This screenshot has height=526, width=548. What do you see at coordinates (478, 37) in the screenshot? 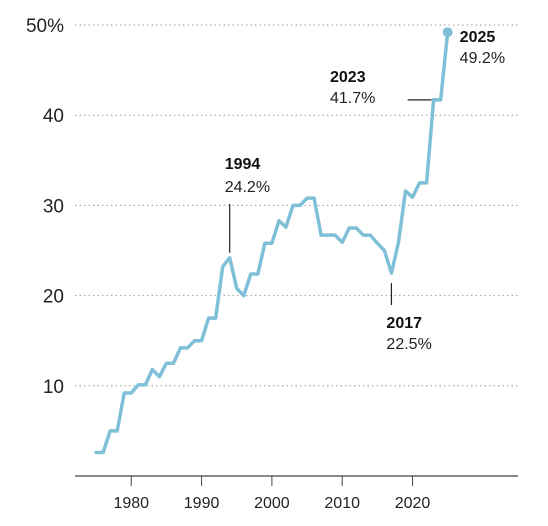
I see `annotation-year-2025: 2025` at bounding box center [478, 37].